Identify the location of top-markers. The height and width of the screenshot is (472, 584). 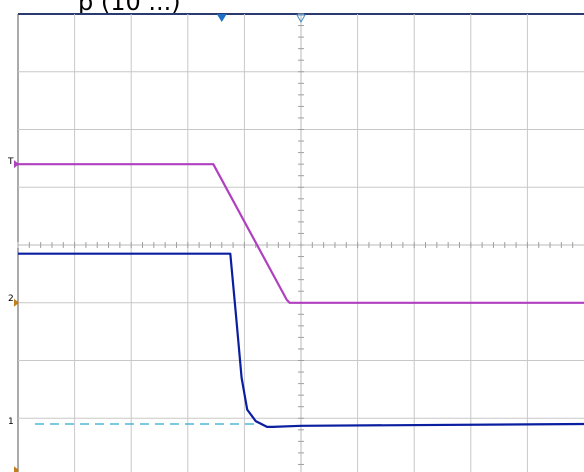
(261, 19).